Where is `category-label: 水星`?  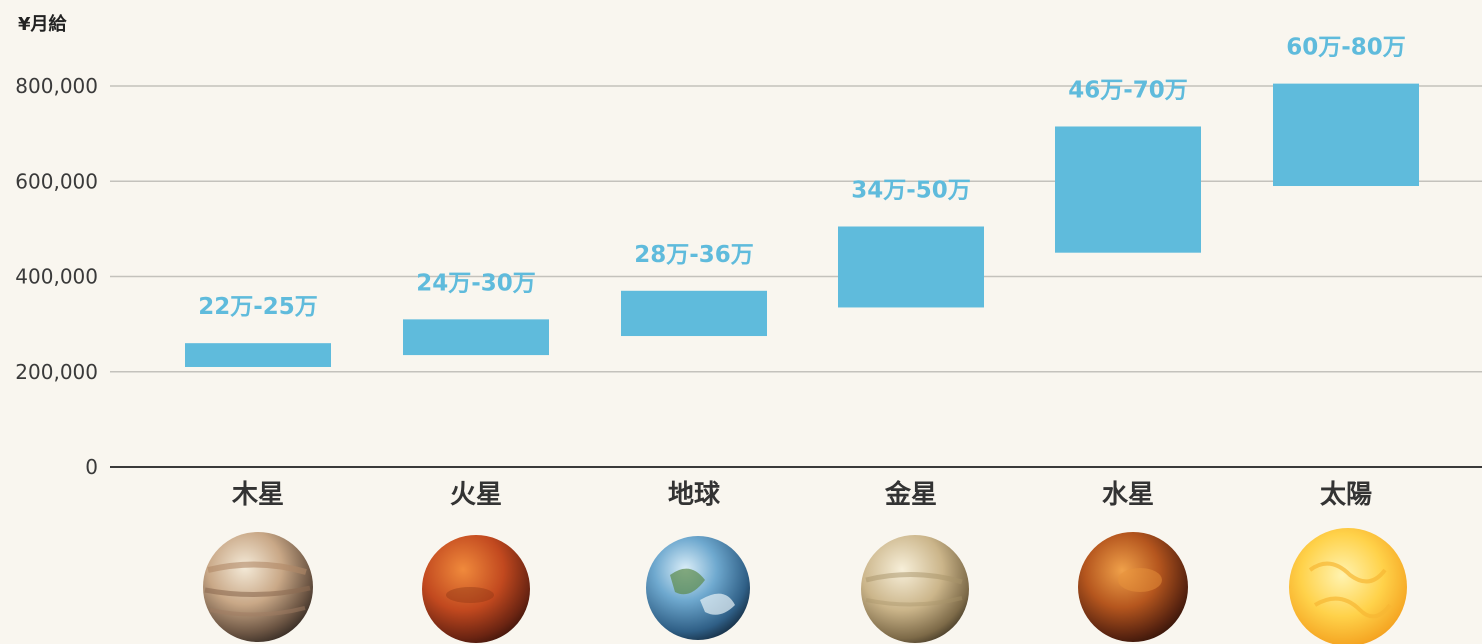
category-label: 水星 is located at coordinates (1128, 495).